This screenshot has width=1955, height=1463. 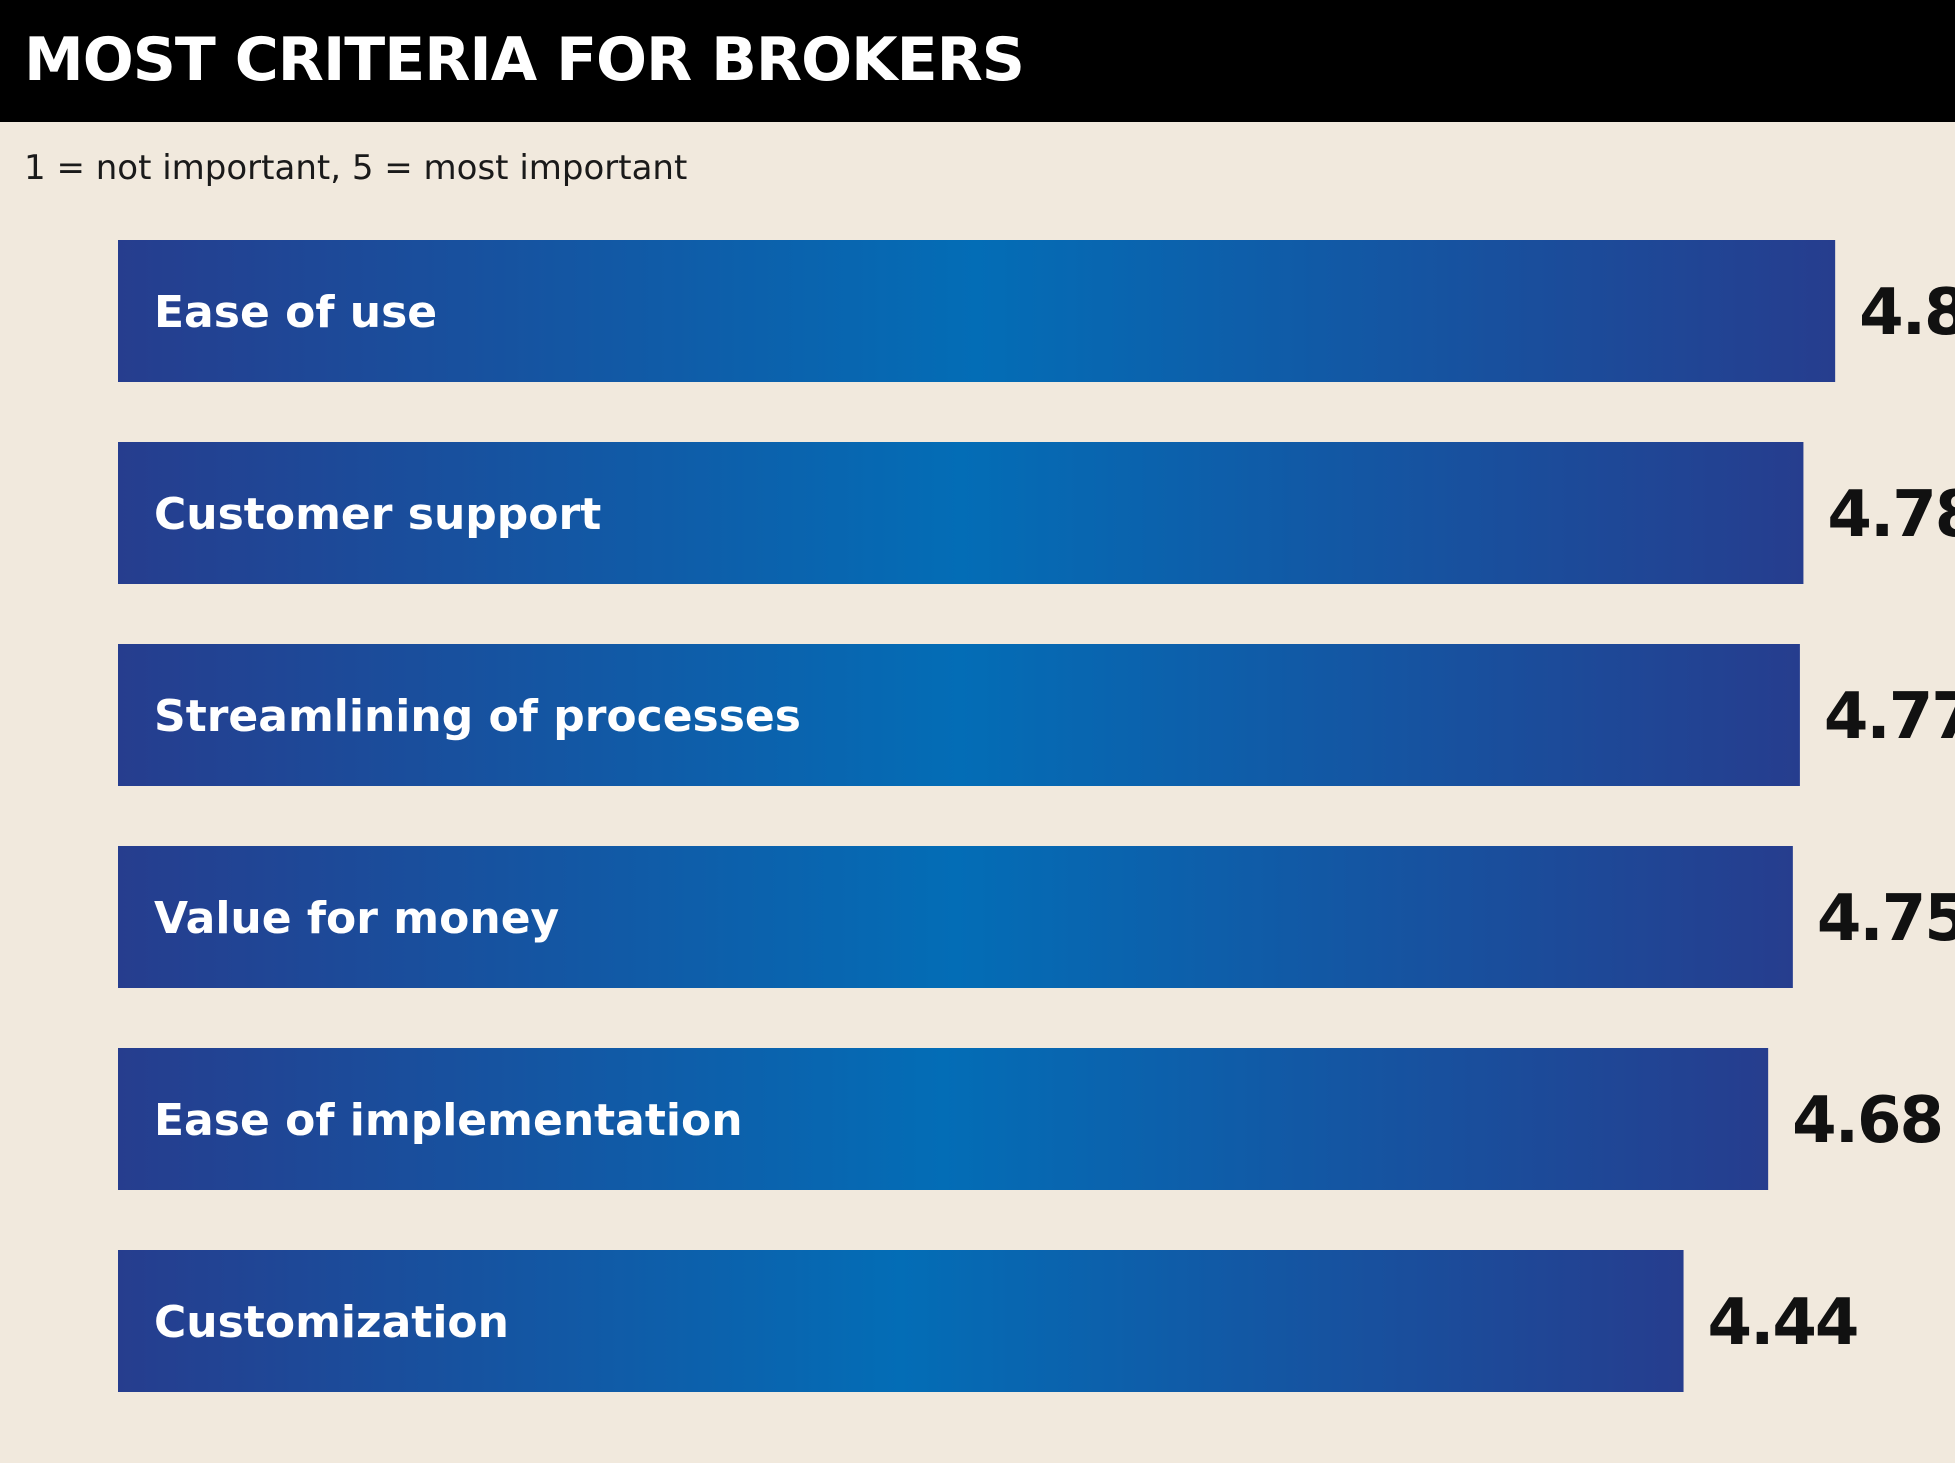 I want to click on value-label: 4.44, so click(x=1783, y=1323).